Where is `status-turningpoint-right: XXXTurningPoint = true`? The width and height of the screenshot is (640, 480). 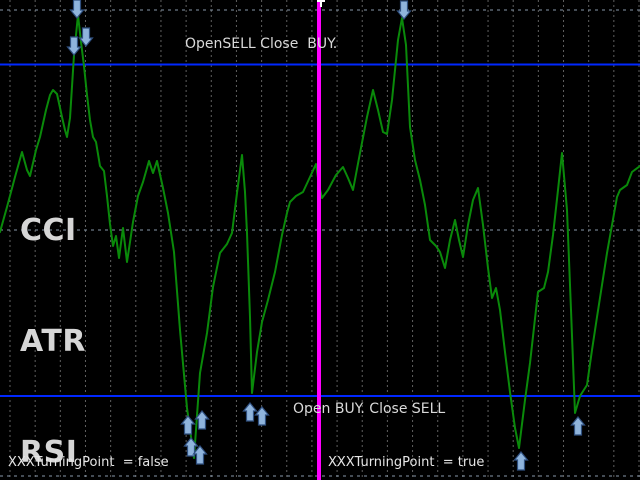 status-turningpoint-right: XXXTurningPoint = true is located at coordinates (406, 462).